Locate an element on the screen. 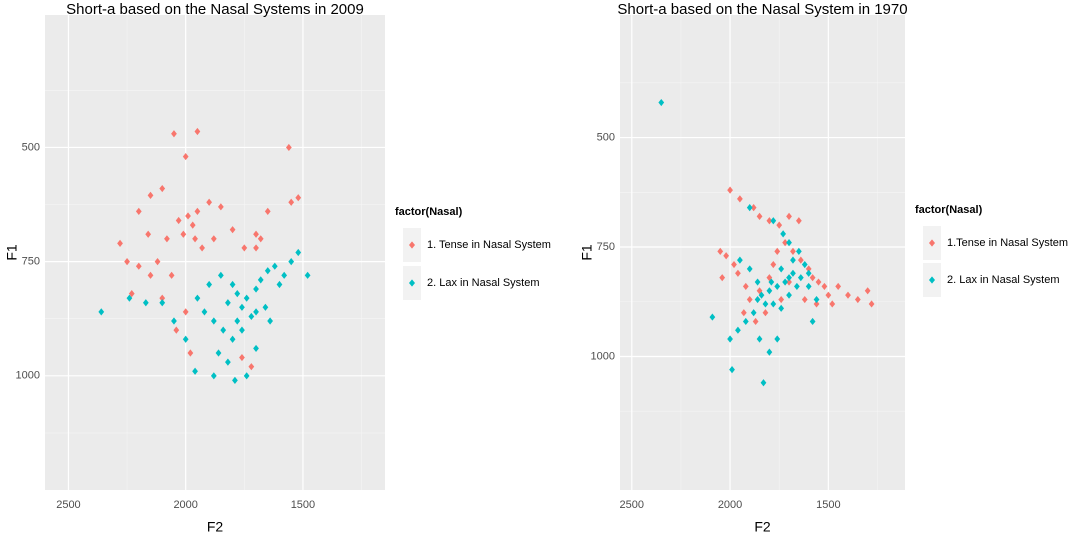 The height and width of the screenshot is (544, 1077). x-tick-label: 2500 is located at coordinates (68, 505).